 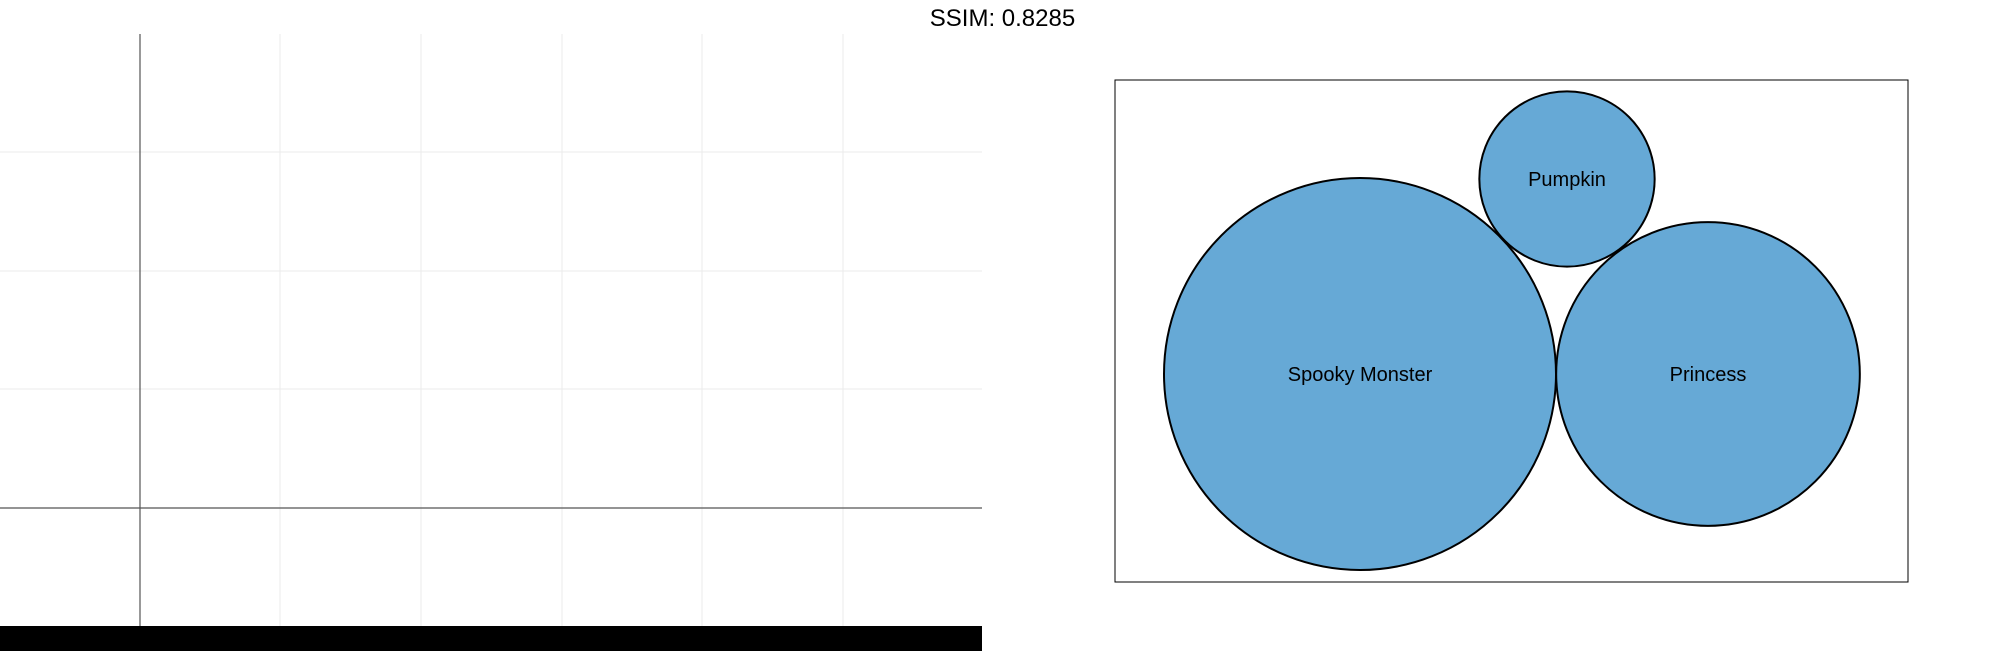 What do you see at coordinates (491, 638) in the screenshot?
I see `bottom-band` at bounding box center [491, 638].